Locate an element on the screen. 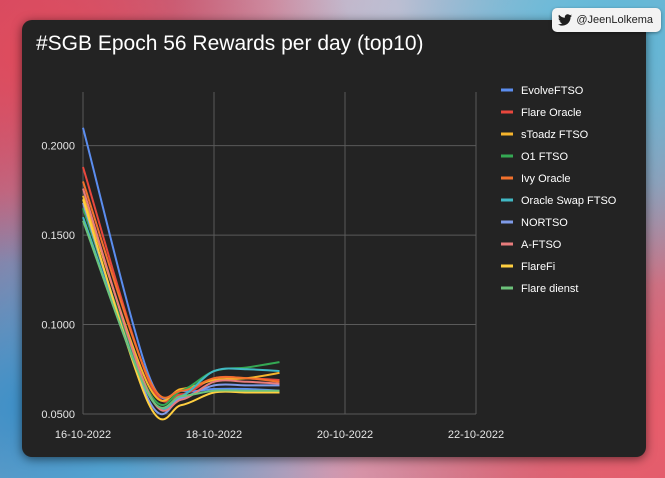 Image resolution: width=665 pixels, height=478 pixels. x-tick-label: 18-10-2022 is located at coordinates (214, 435).